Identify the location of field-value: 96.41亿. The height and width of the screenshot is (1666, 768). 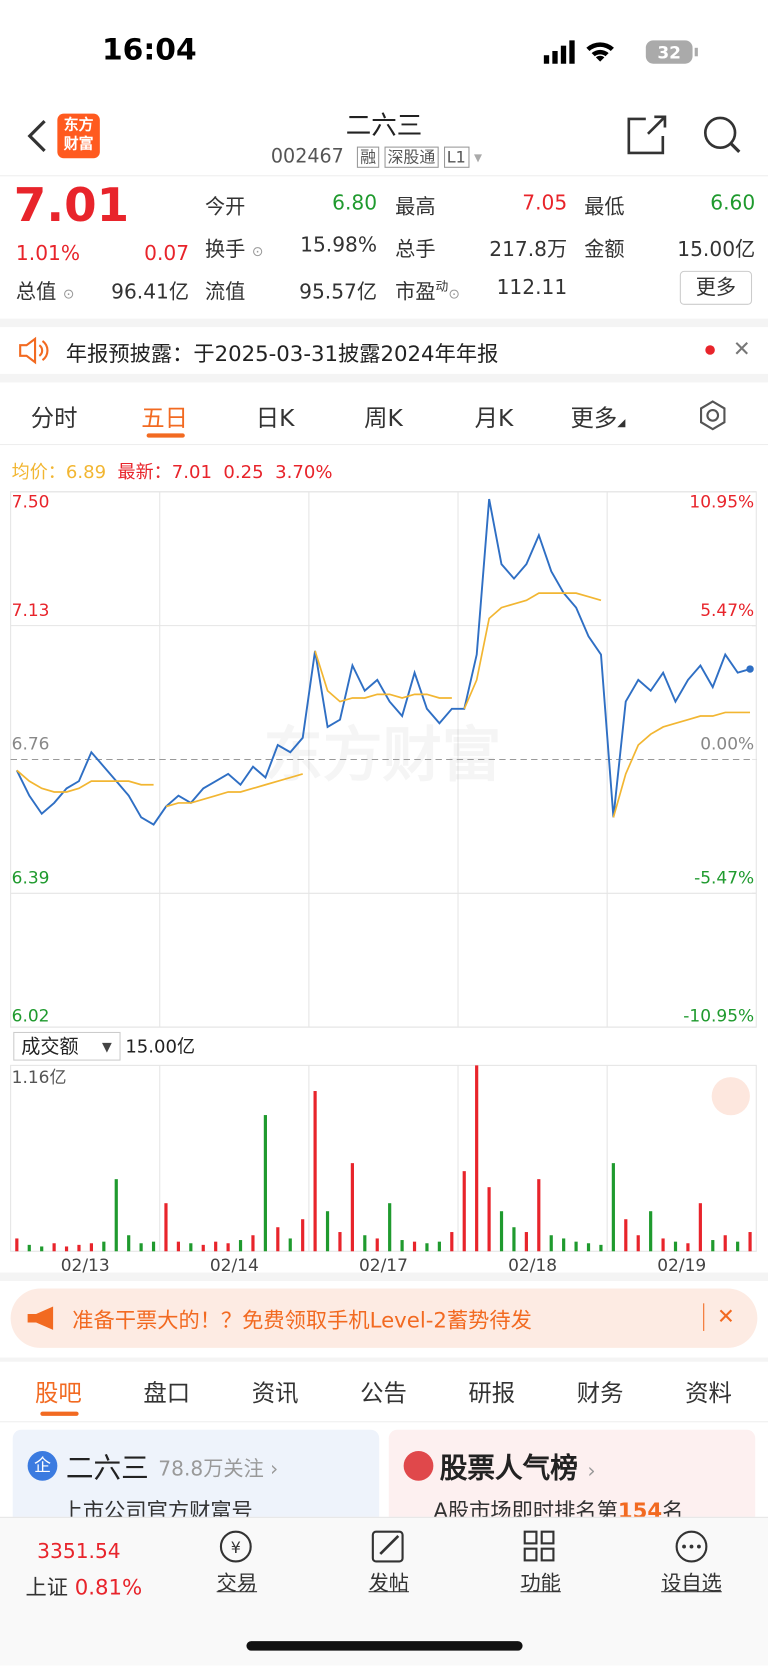
(150, 292).